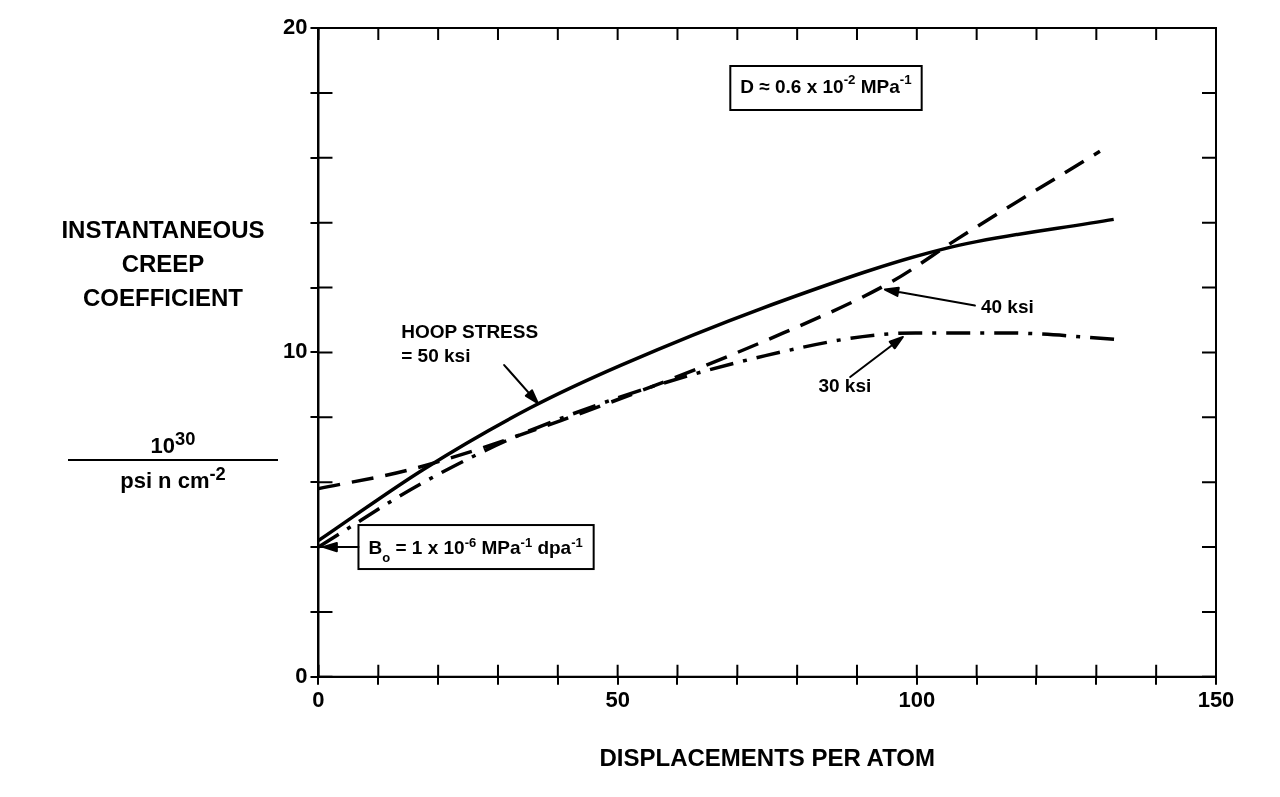 Image resolution: width=1280 pixels, height=797 pixels. I want to click on x-tick-label: 0, so click(318, 700).